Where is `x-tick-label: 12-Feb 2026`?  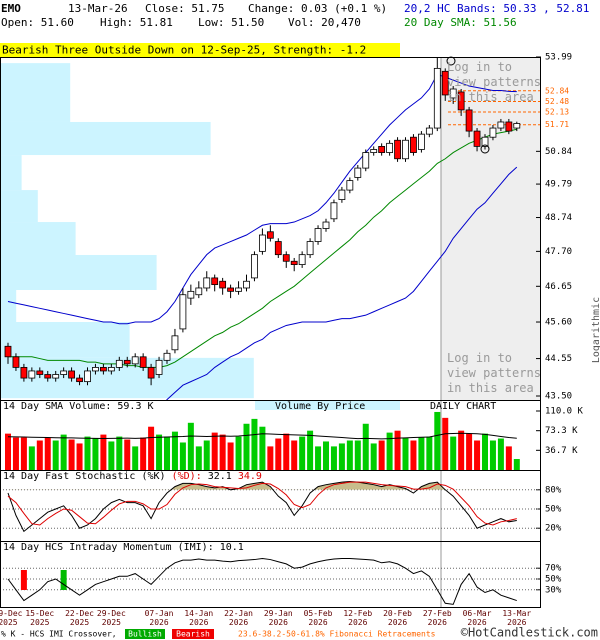 x-tick-label: 12-Feb 2026 is located at coordinates (358, 618).